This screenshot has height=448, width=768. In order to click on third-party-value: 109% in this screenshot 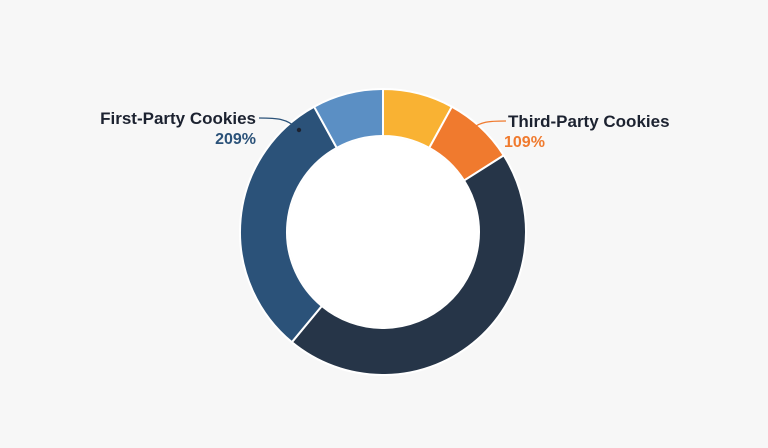, I will do `click(524, 142)`.